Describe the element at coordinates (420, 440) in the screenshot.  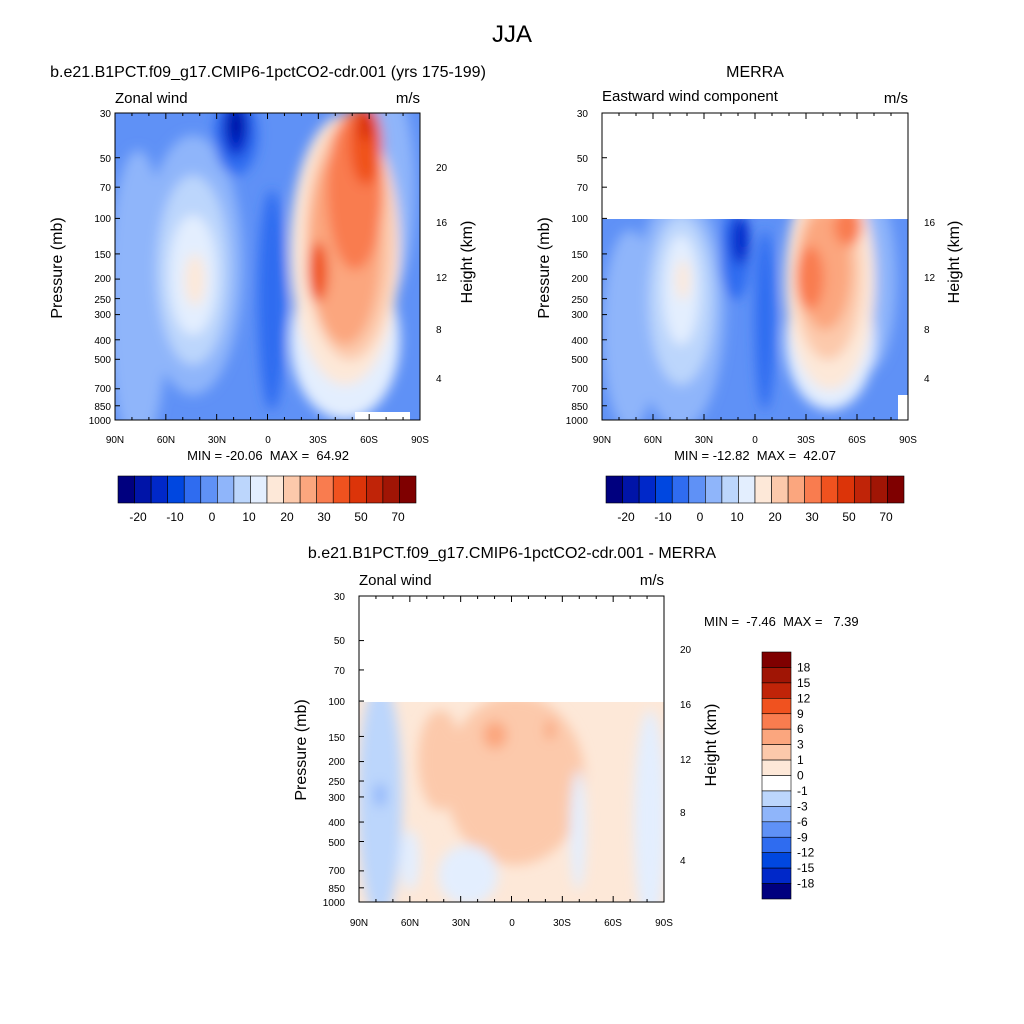
I see `x-tick-label: 90S` at that location.